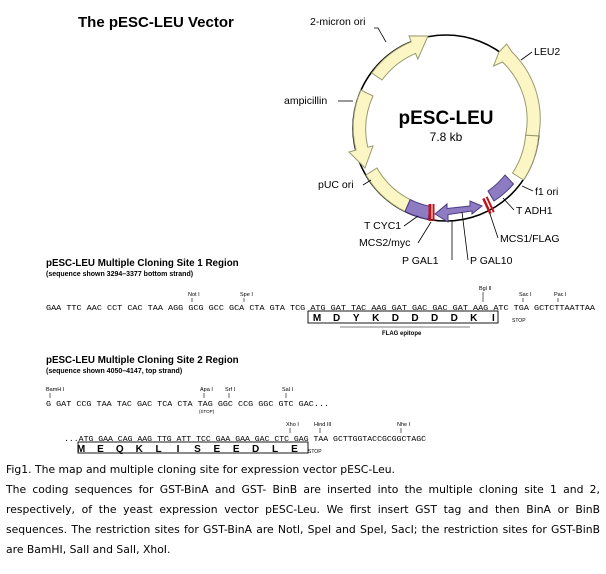 The height and width of the screenshot is (574, 606). What do you see at coordinates (420, 261) in the screenshot?
I see `label-pgal1: P GAL1` at bounding box center [420, 261].